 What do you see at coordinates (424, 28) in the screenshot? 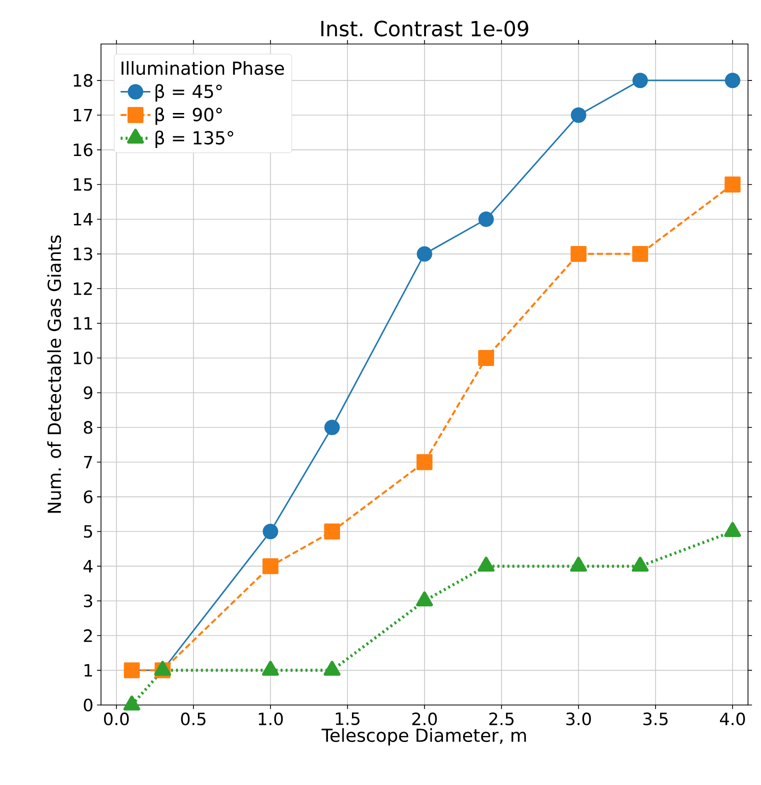
I see `chart-title: Inst. Contrast 1e-09` at bounding box center [424, 28].